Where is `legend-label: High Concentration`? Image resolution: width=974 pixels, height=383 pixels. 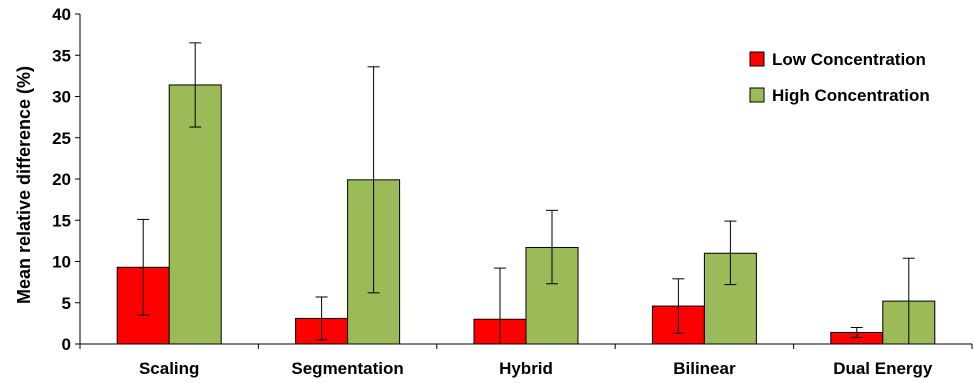 legend-label: High Concentration is located at coordinates (851, 95).